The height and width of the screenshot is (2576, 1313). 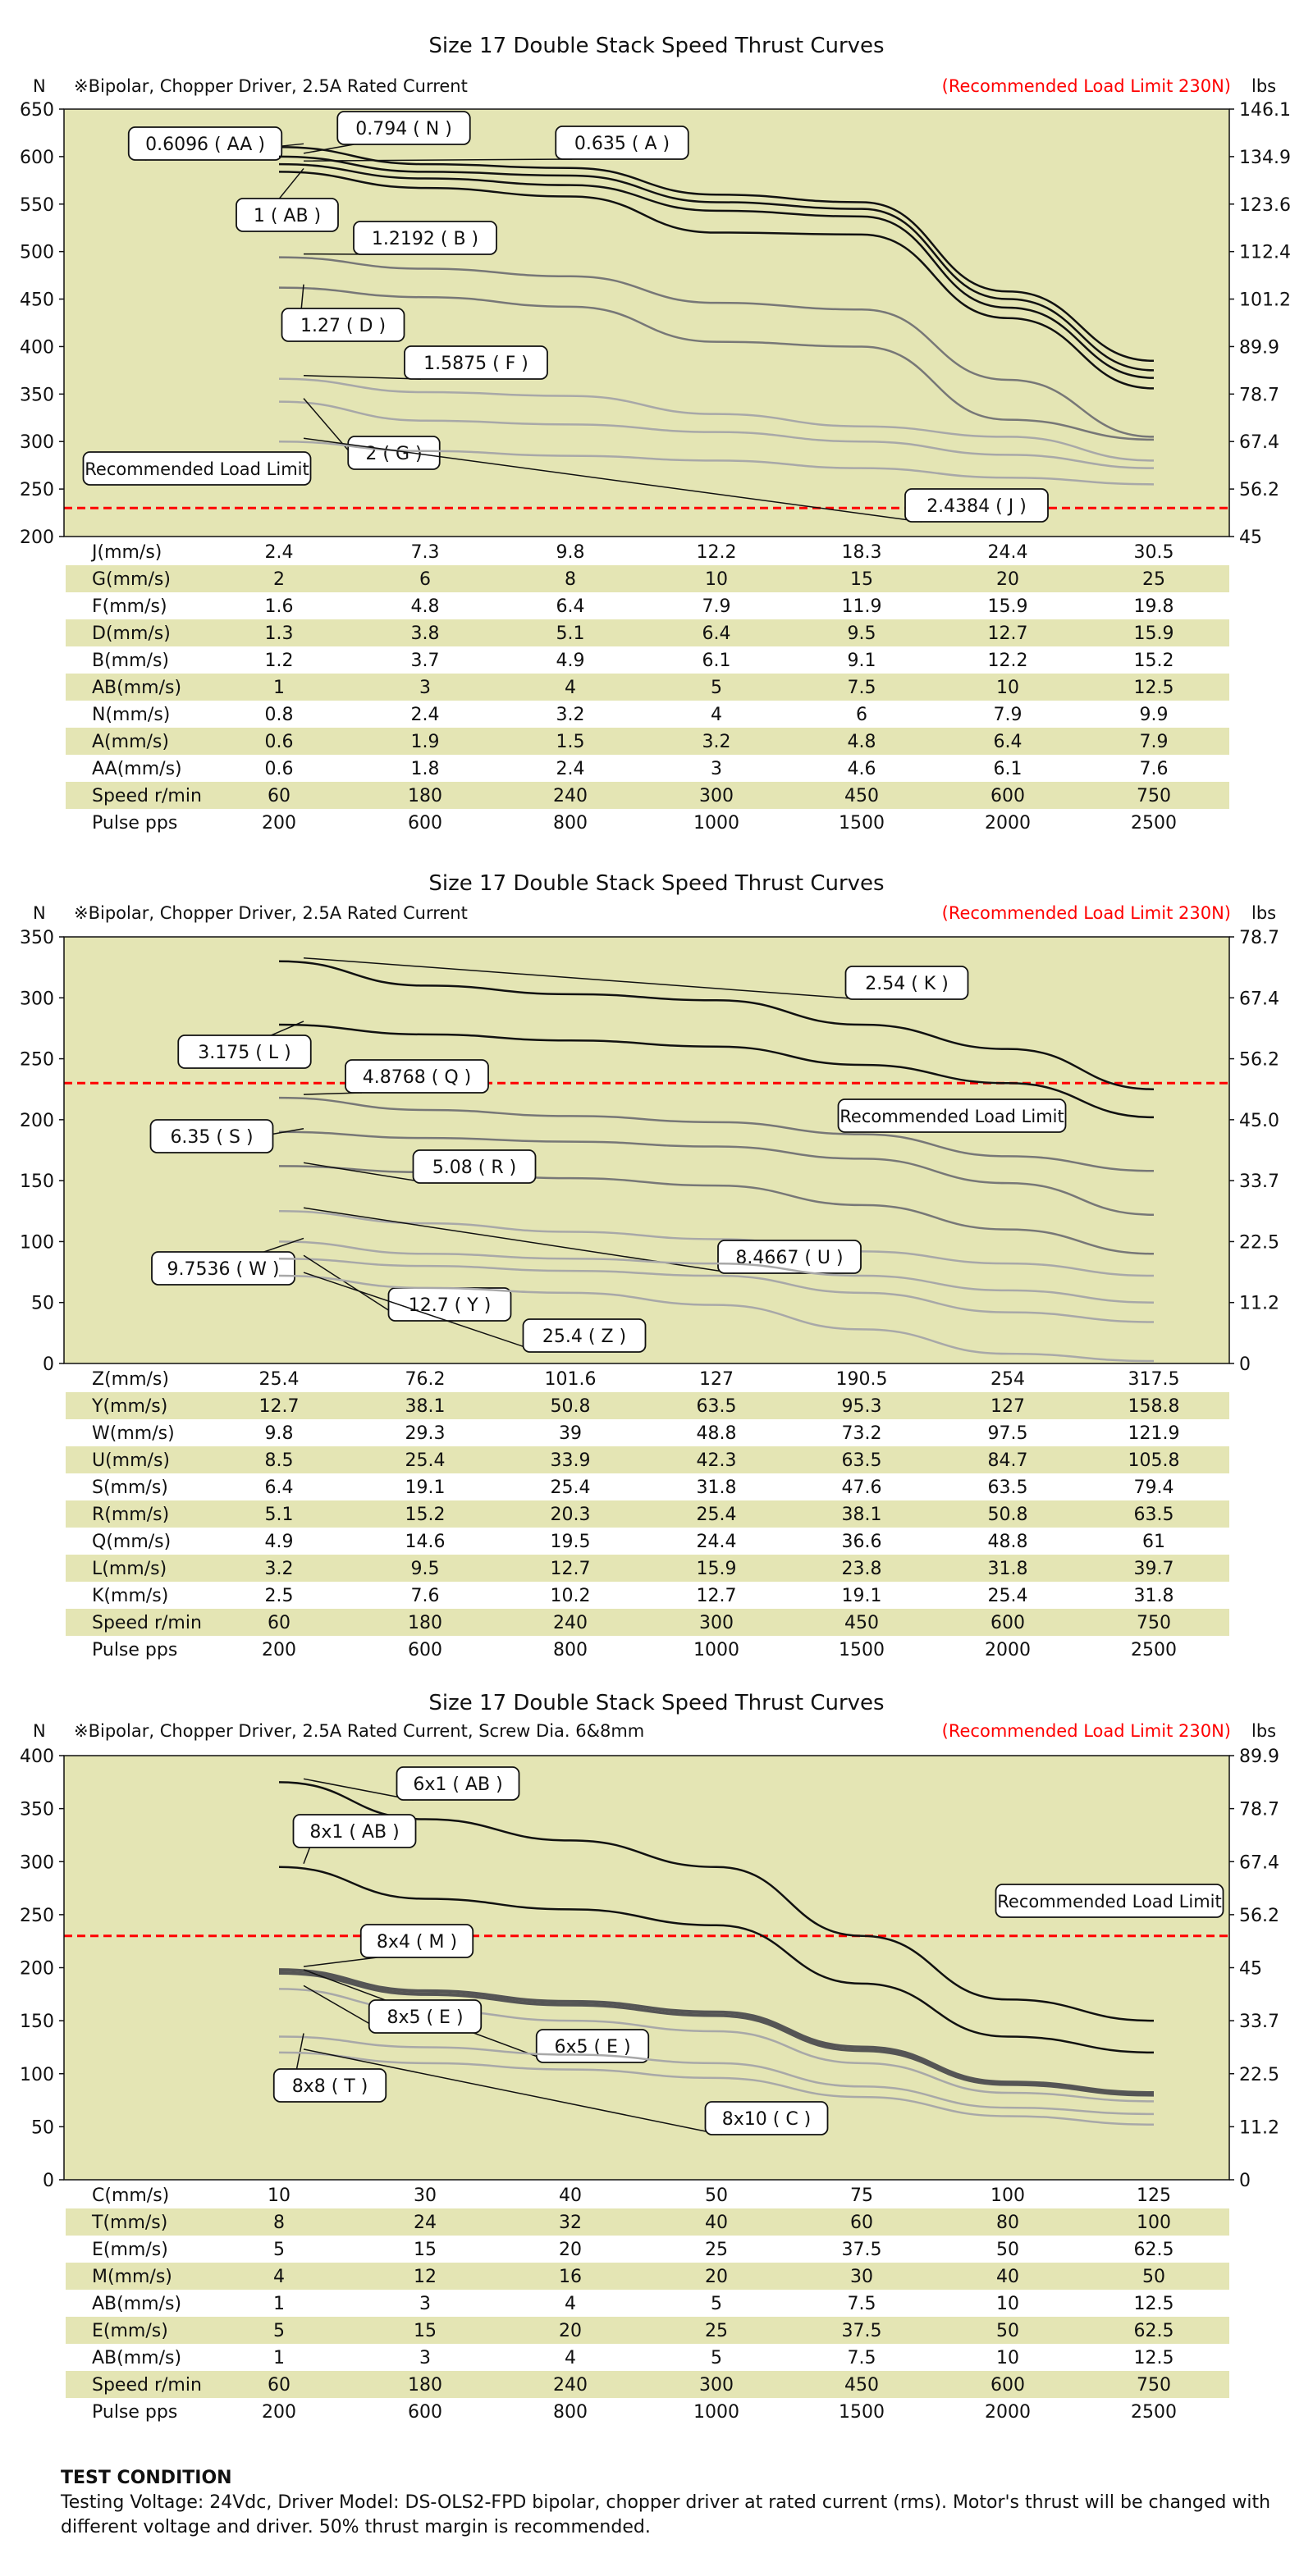 I want to click on table-cell: 5, so click(x=716, y=2304).